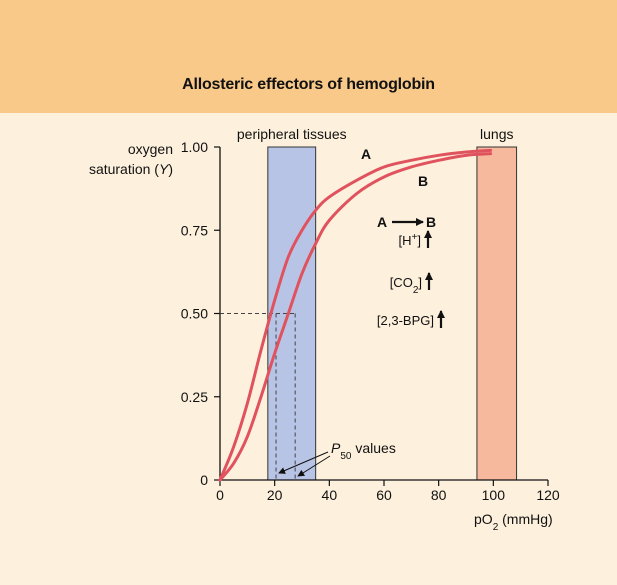 This screenshot has width=617, height=585. Describe the element at coordinates (366, 154) in the screenshot. I see `curve-a-label: A` at that location.